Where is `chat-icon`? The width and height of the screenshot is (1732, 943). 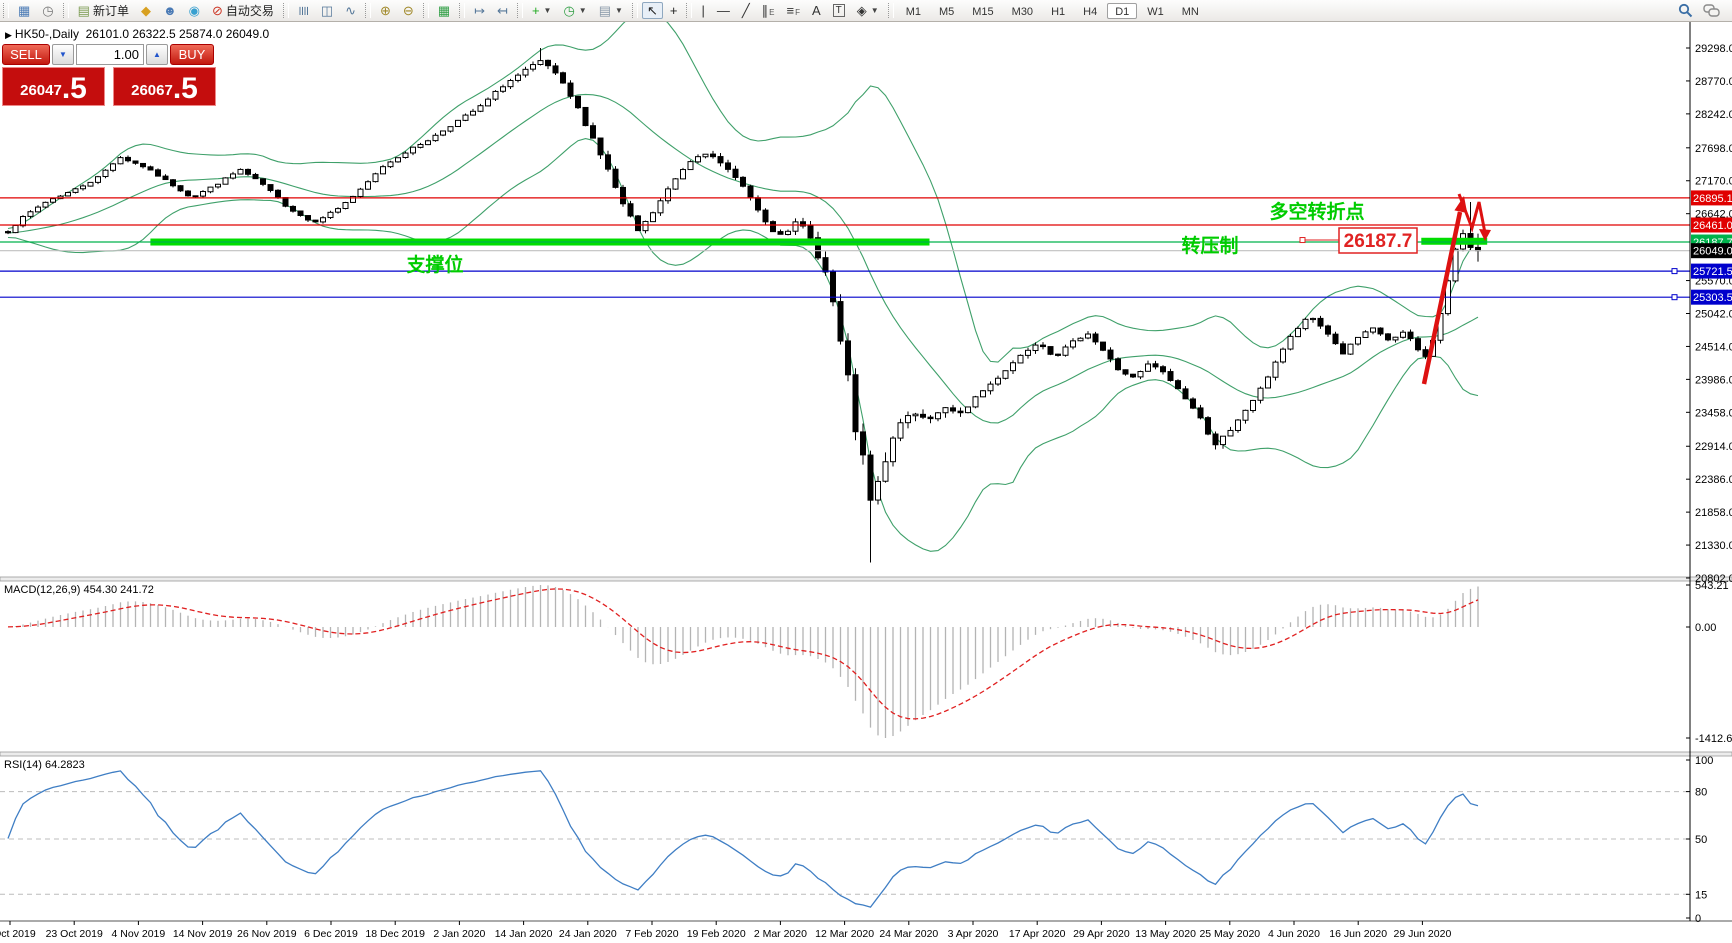
chat-icon is located at coordinates (1711, 10).